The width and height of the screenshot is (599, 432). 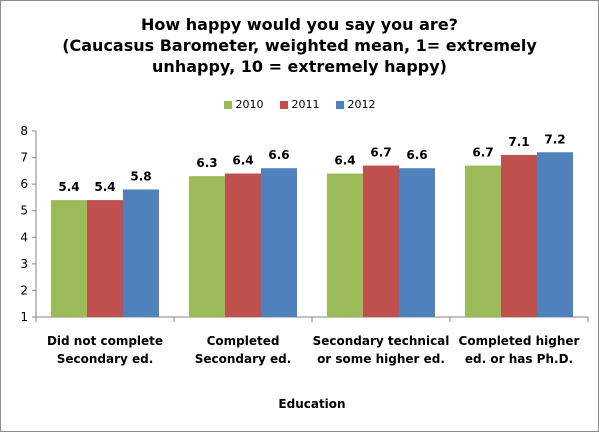 What do you see at coordinates (361, 104) in the screenshot?
I see `legend-label-2012: 2012` at bounding box center [361, 104].